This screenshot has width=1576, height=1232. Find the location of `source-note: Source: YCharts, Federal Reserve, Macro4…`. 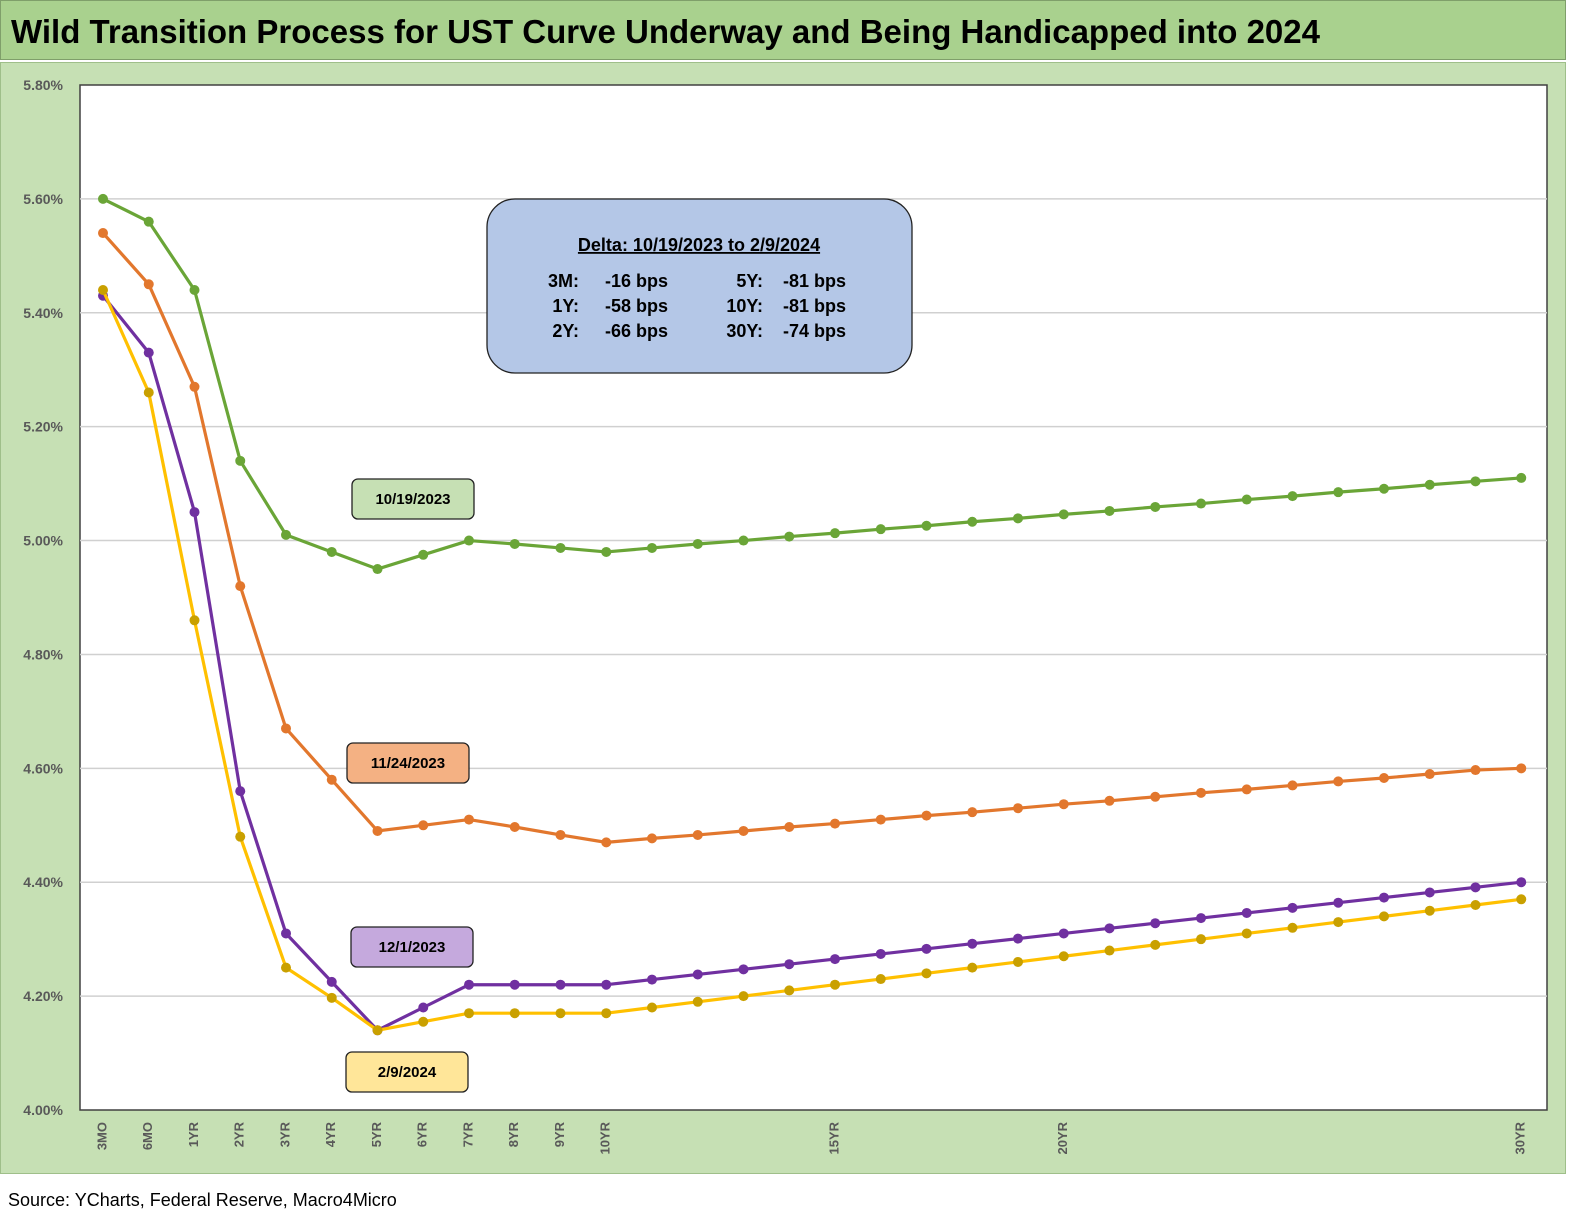

source-note: Source: YCharts, Federal Reserve, Macro4… is located at coordinates (202, 1200).